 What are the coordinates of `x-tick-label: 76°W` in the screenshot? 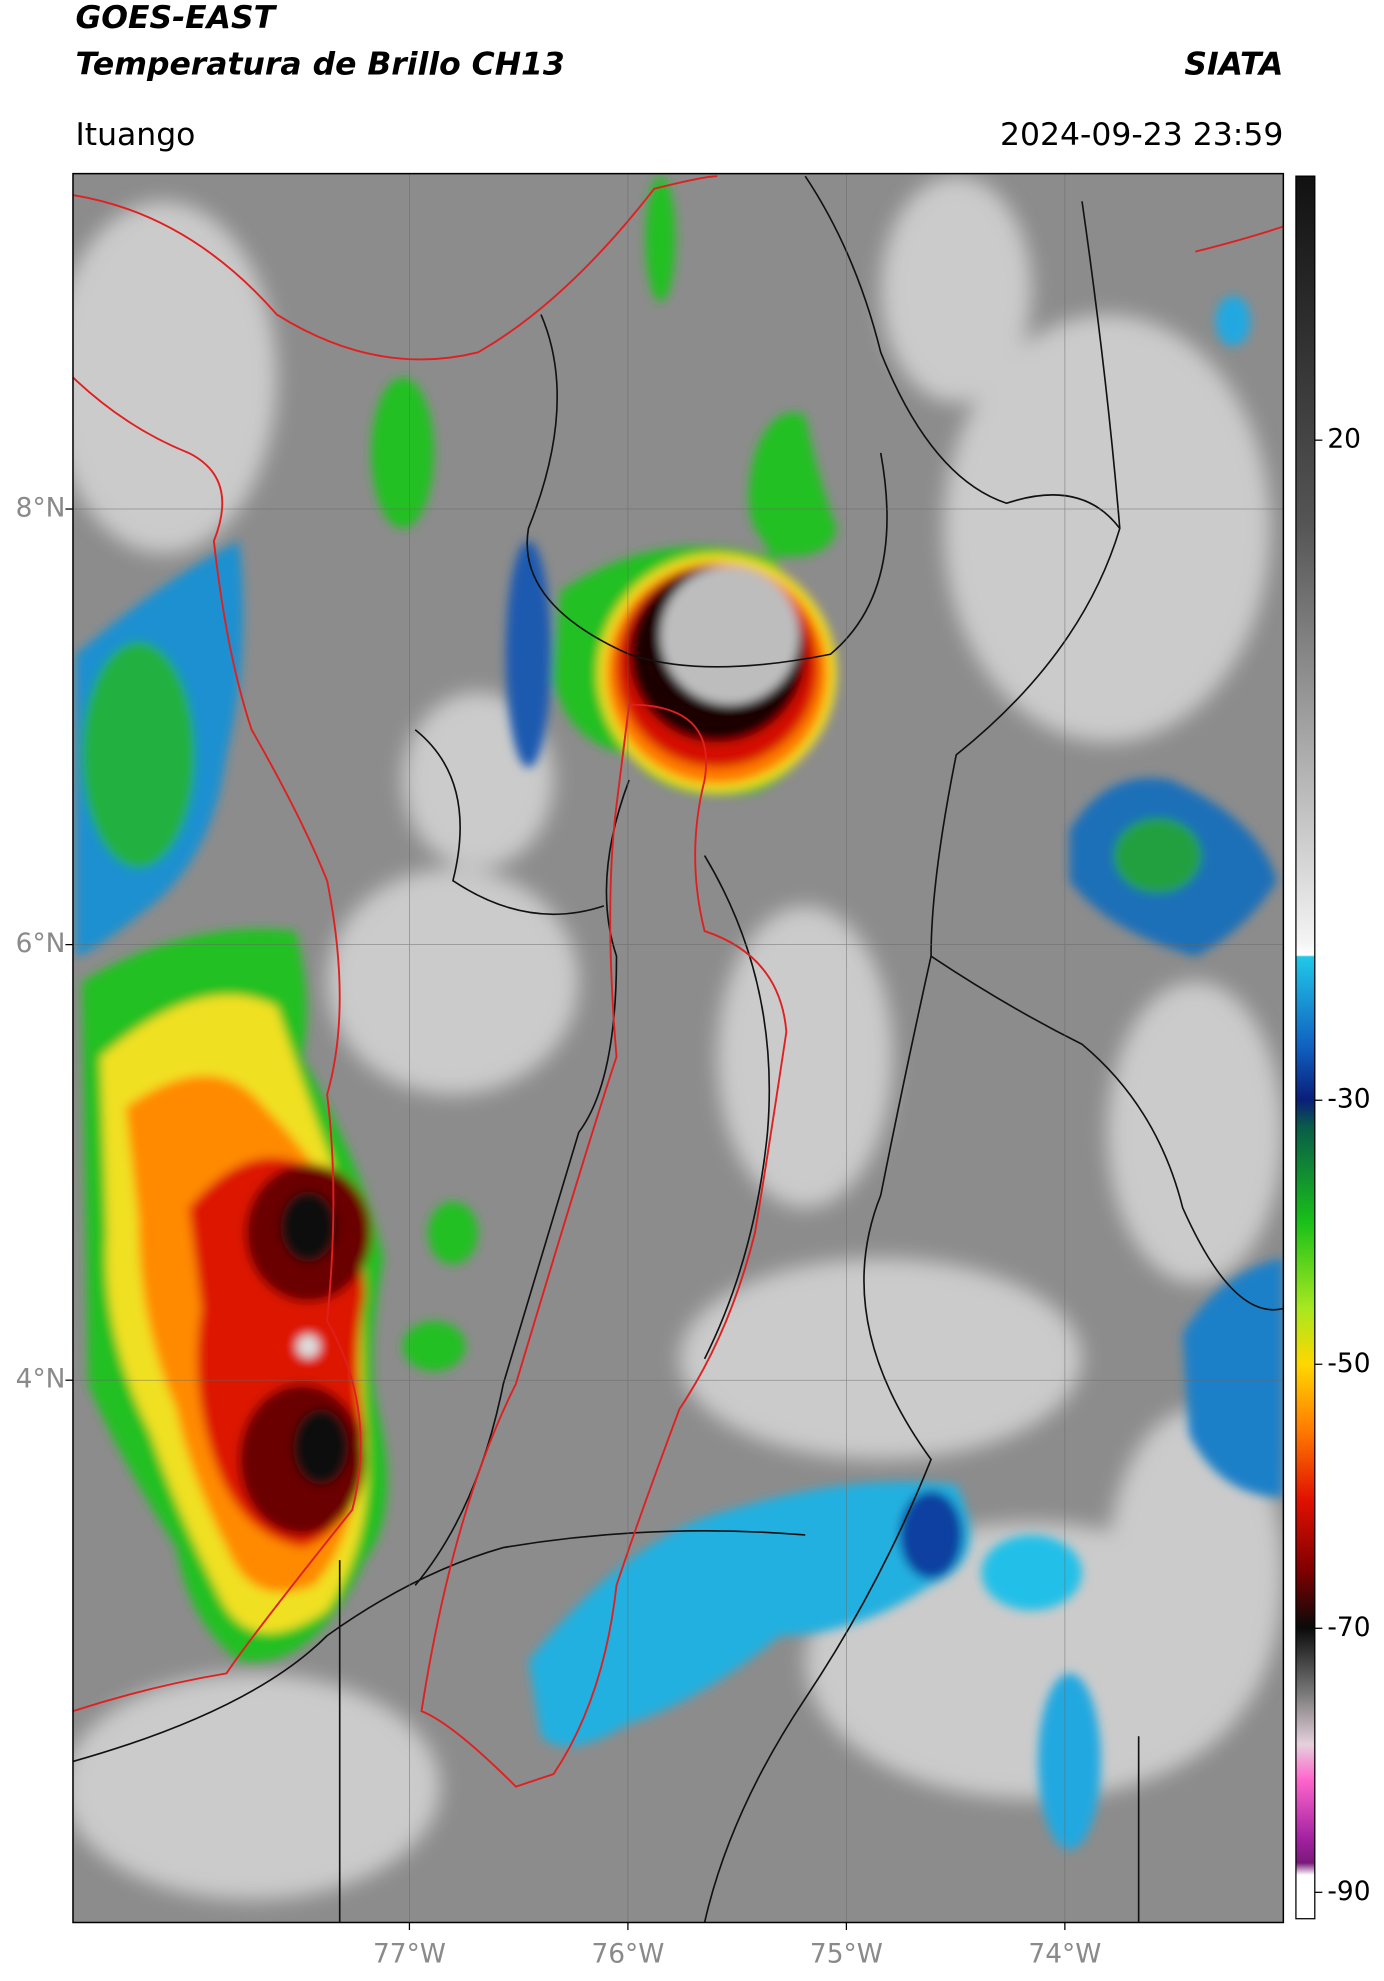 It's located at (627, 1954).